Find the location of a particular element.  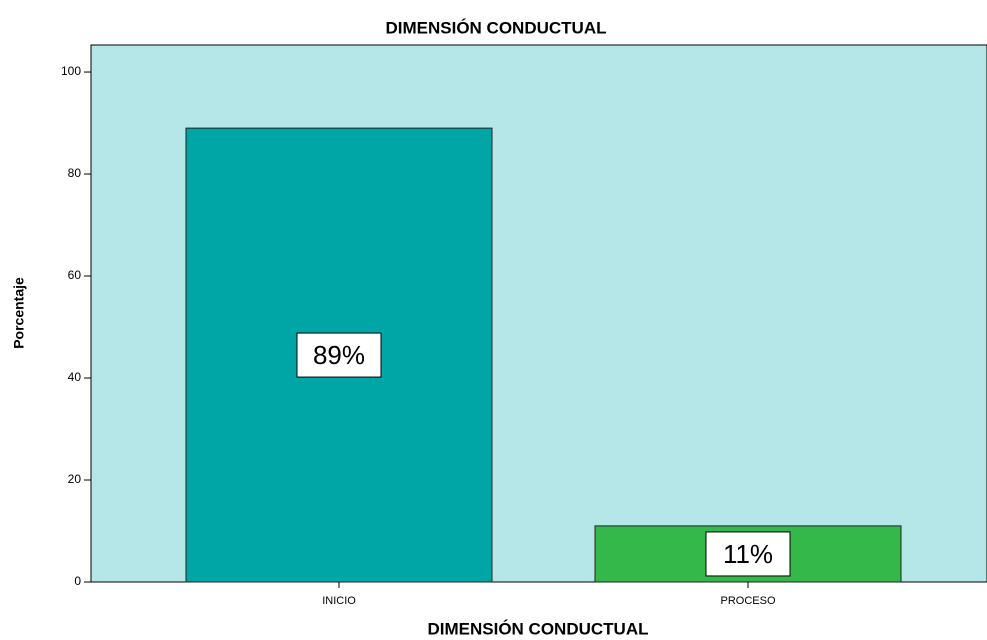

y-tick-label: 60 is located at coordinates (75, 275).